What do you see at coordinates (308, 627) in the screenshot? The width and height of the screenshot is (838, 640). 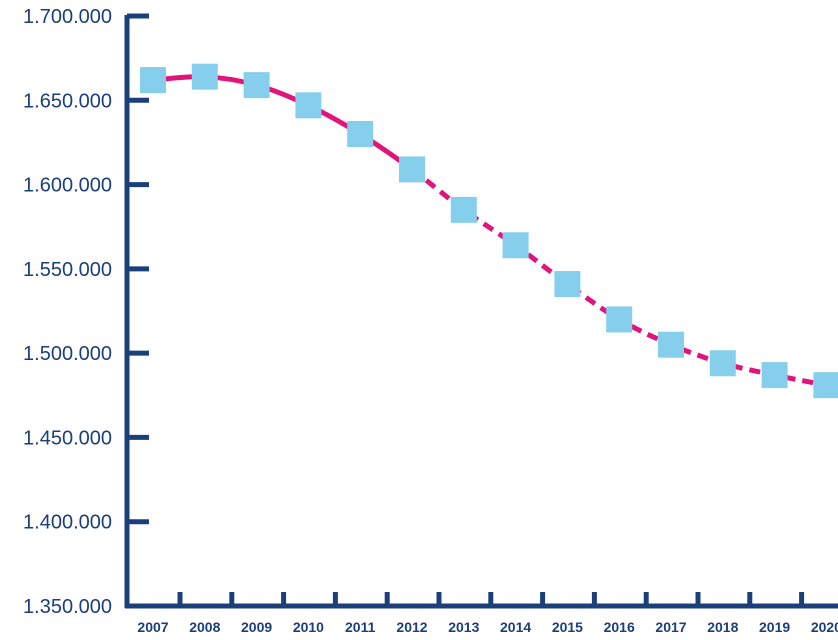 I see `x-tick-label: 2010` at bounding box center [308, 627].